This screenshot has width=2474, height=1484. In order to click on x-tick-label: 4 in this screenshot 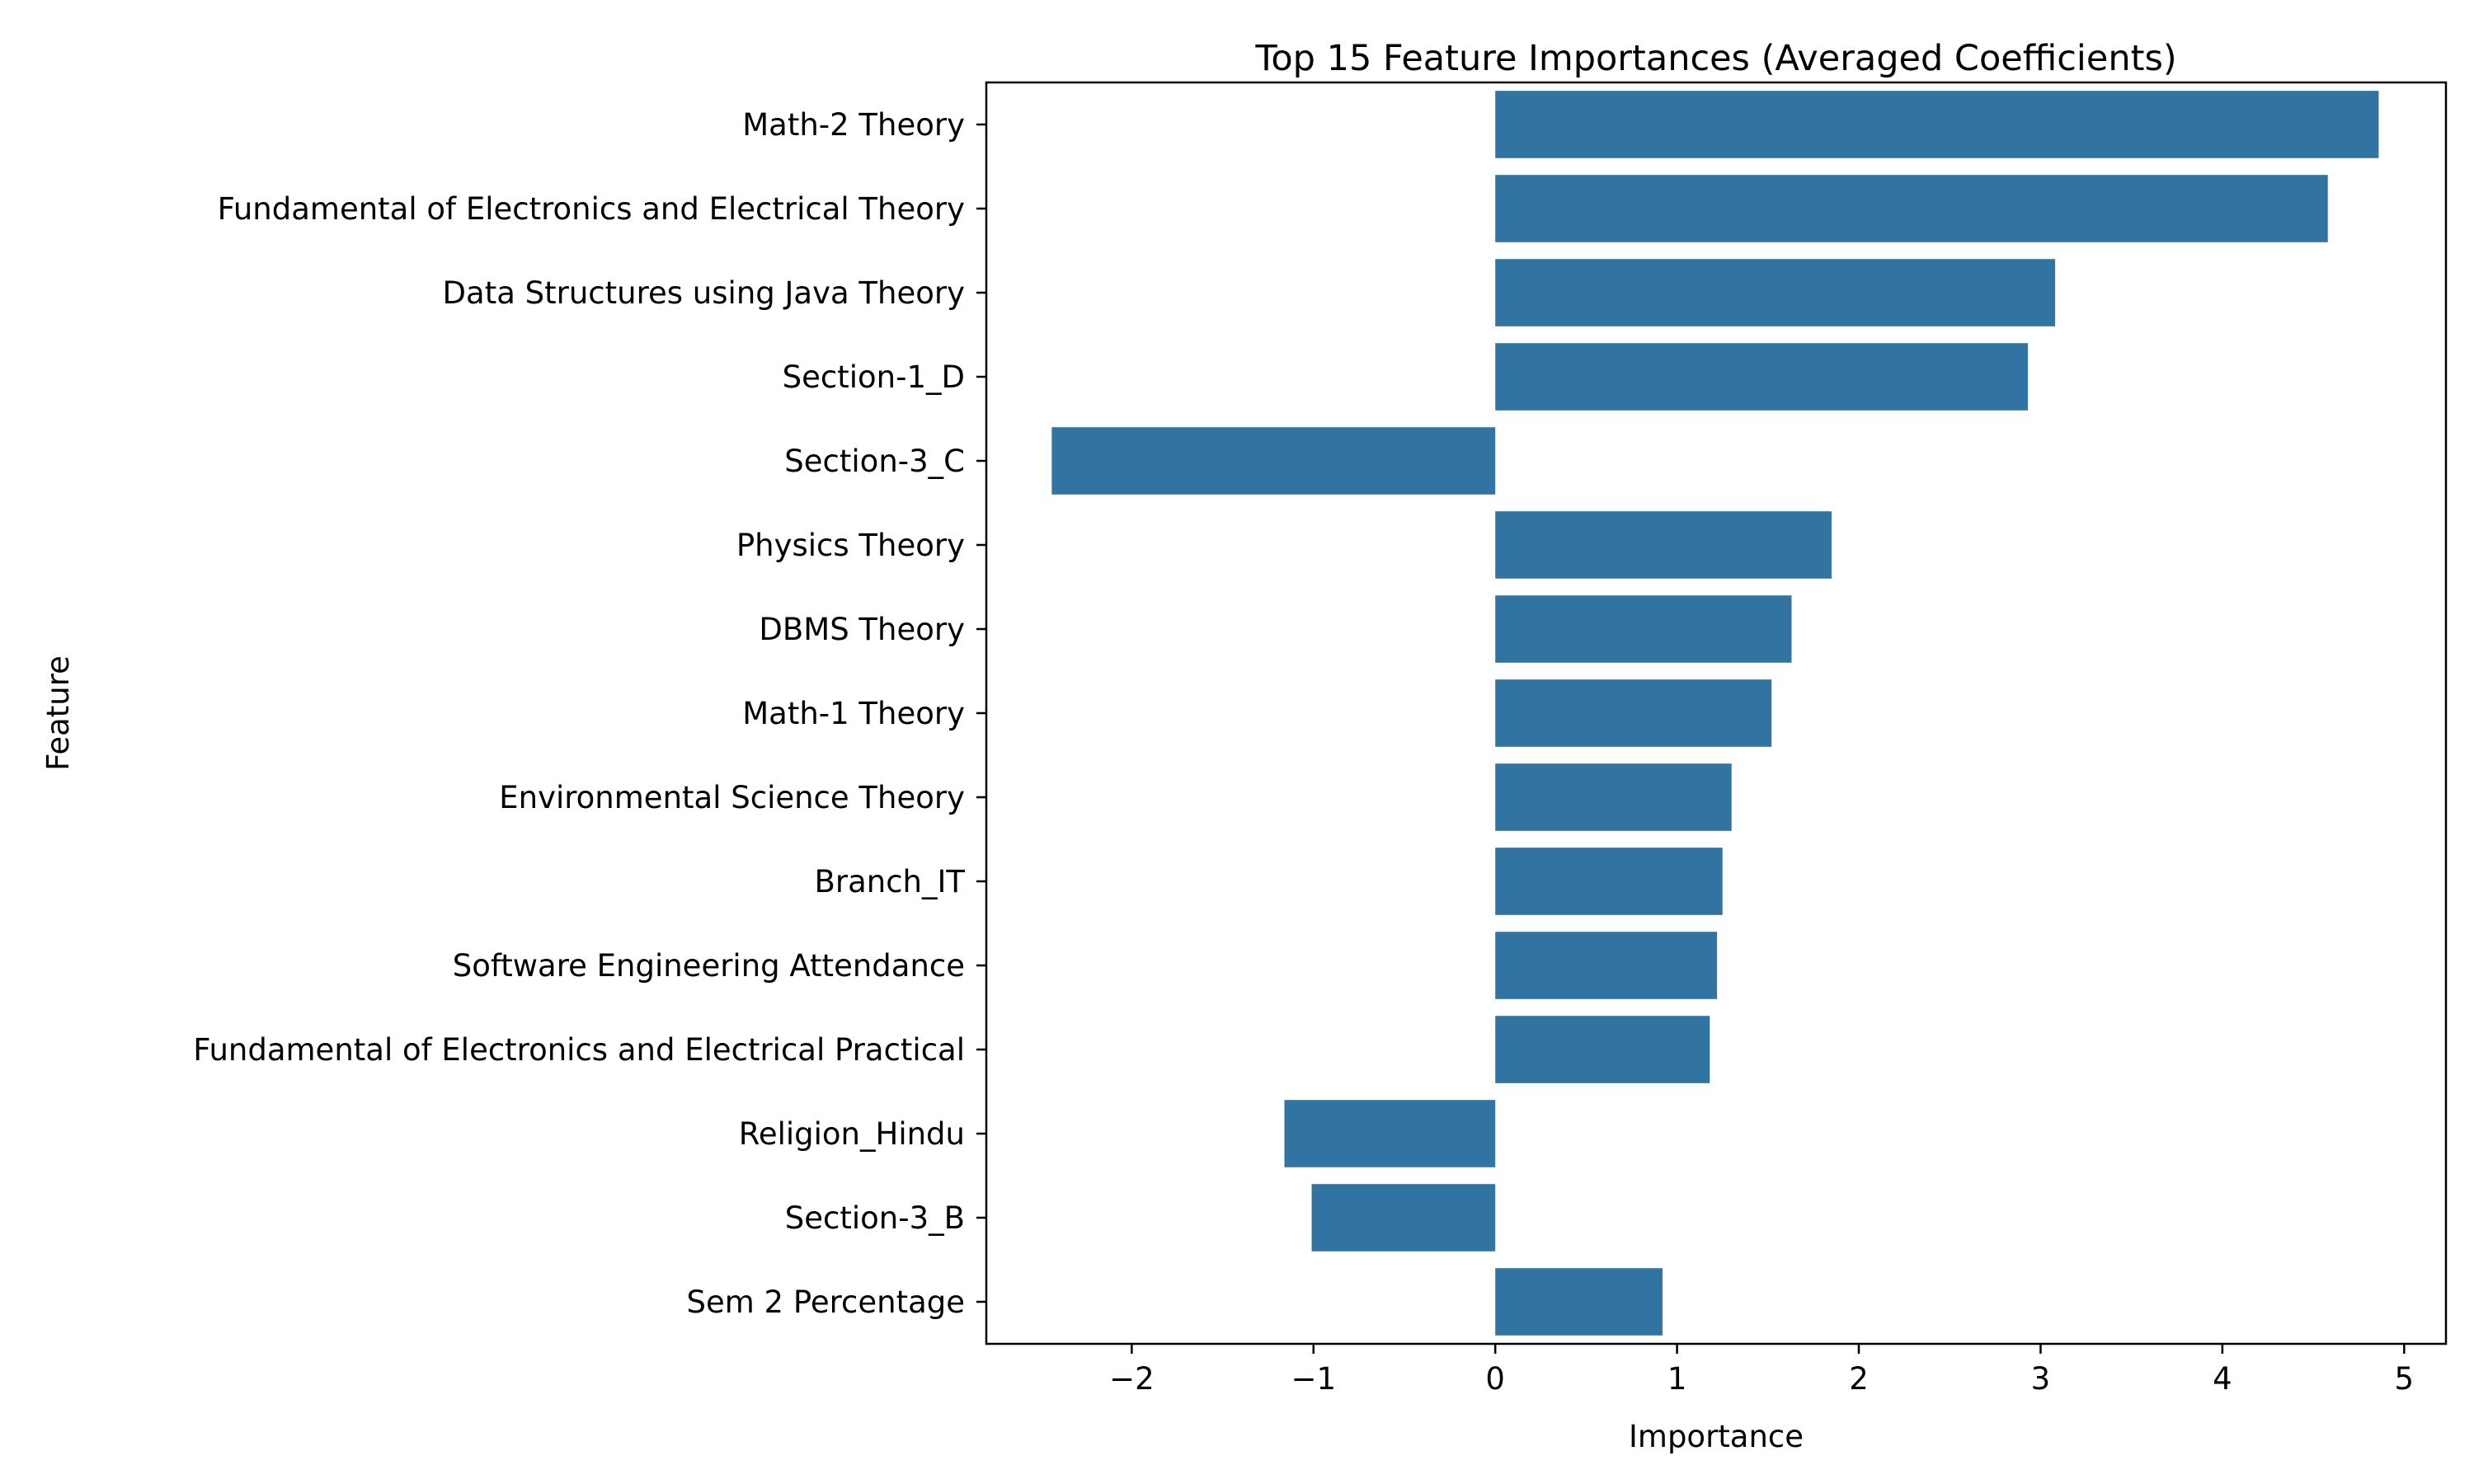, I will do `click(2222, 1379)`.